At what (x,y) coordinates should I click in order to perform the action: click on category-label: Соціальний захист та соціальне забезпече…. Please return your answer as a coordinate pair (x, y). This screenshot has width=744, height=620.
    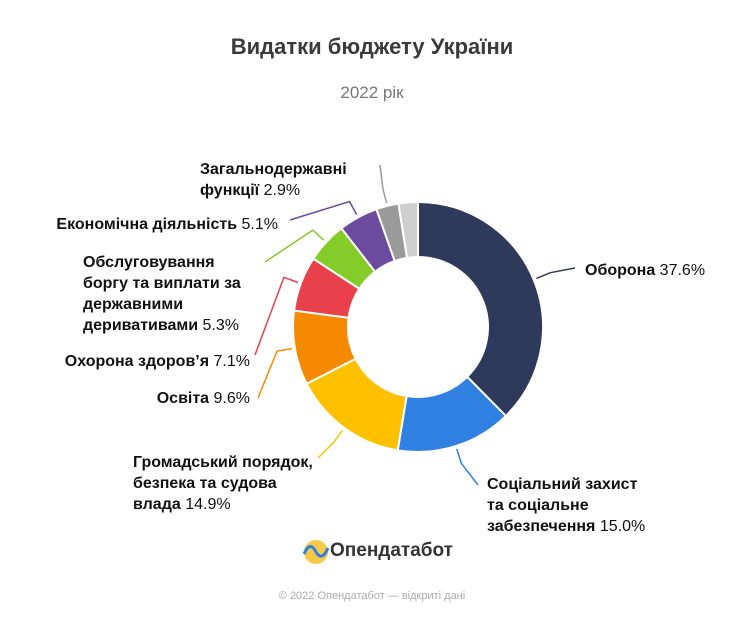
    Looking at the image, I should click on (562, 505).